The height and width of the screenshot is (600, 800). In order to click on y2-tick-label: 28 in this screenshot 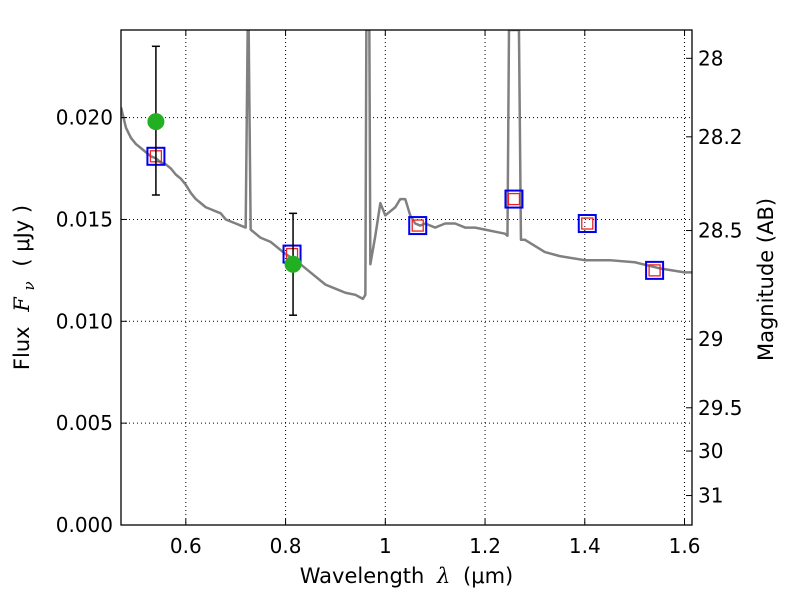, I will do `click(710, 58)`.